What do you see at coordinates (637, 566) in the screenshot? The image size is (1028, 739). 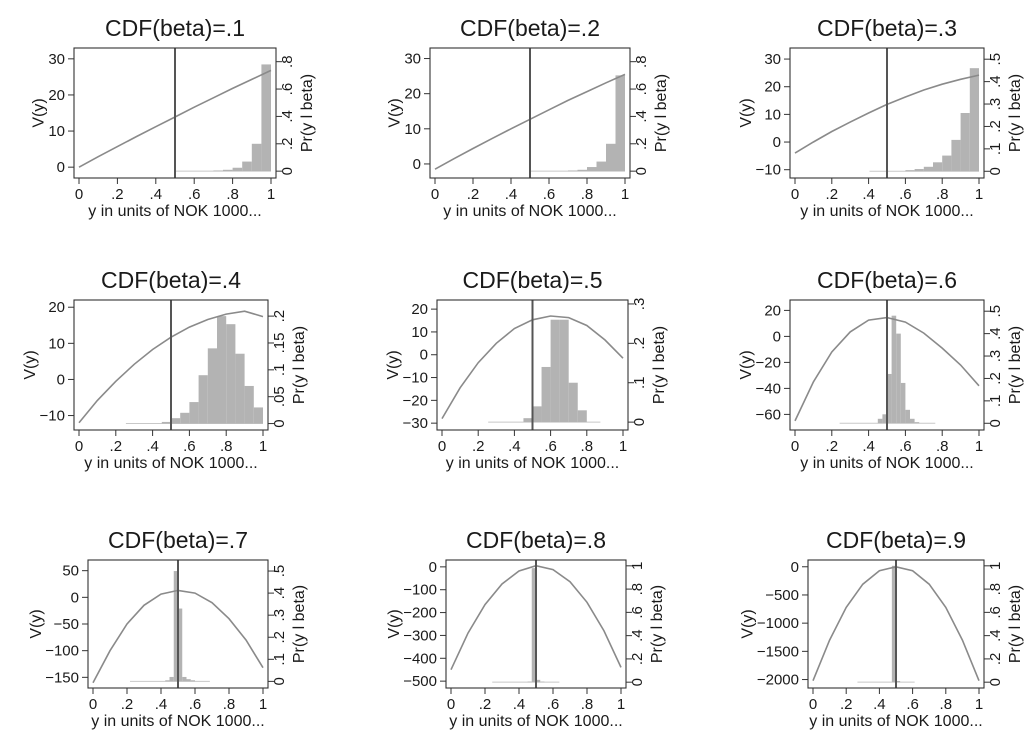 I see `y2-tick-label: 1` at bounding box center [637, 566].